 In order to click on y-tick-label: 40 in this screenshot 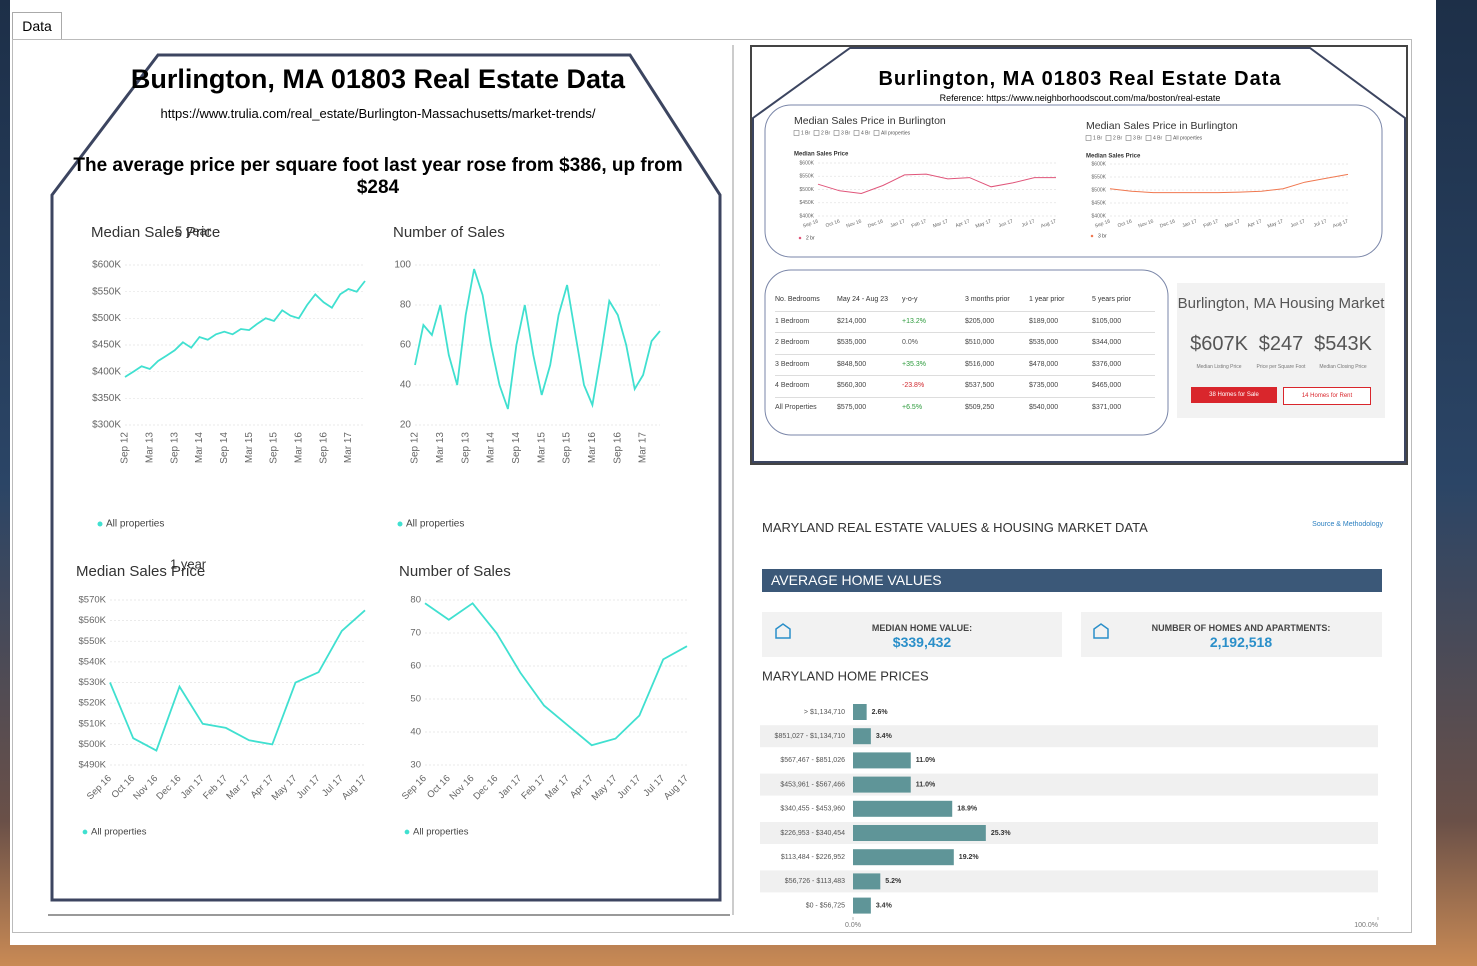, I will do `click(406, 385)`.